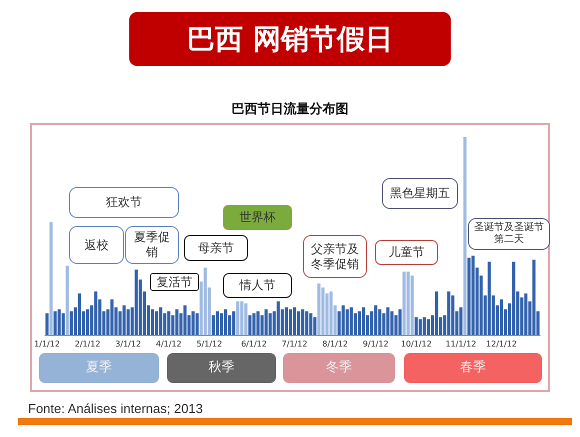 The width and height of the screenshot is (580, 437). Describe the element at coordinates (47, 344) in the screenshot. I see `x-tick-label: 1/1/12` at that location.